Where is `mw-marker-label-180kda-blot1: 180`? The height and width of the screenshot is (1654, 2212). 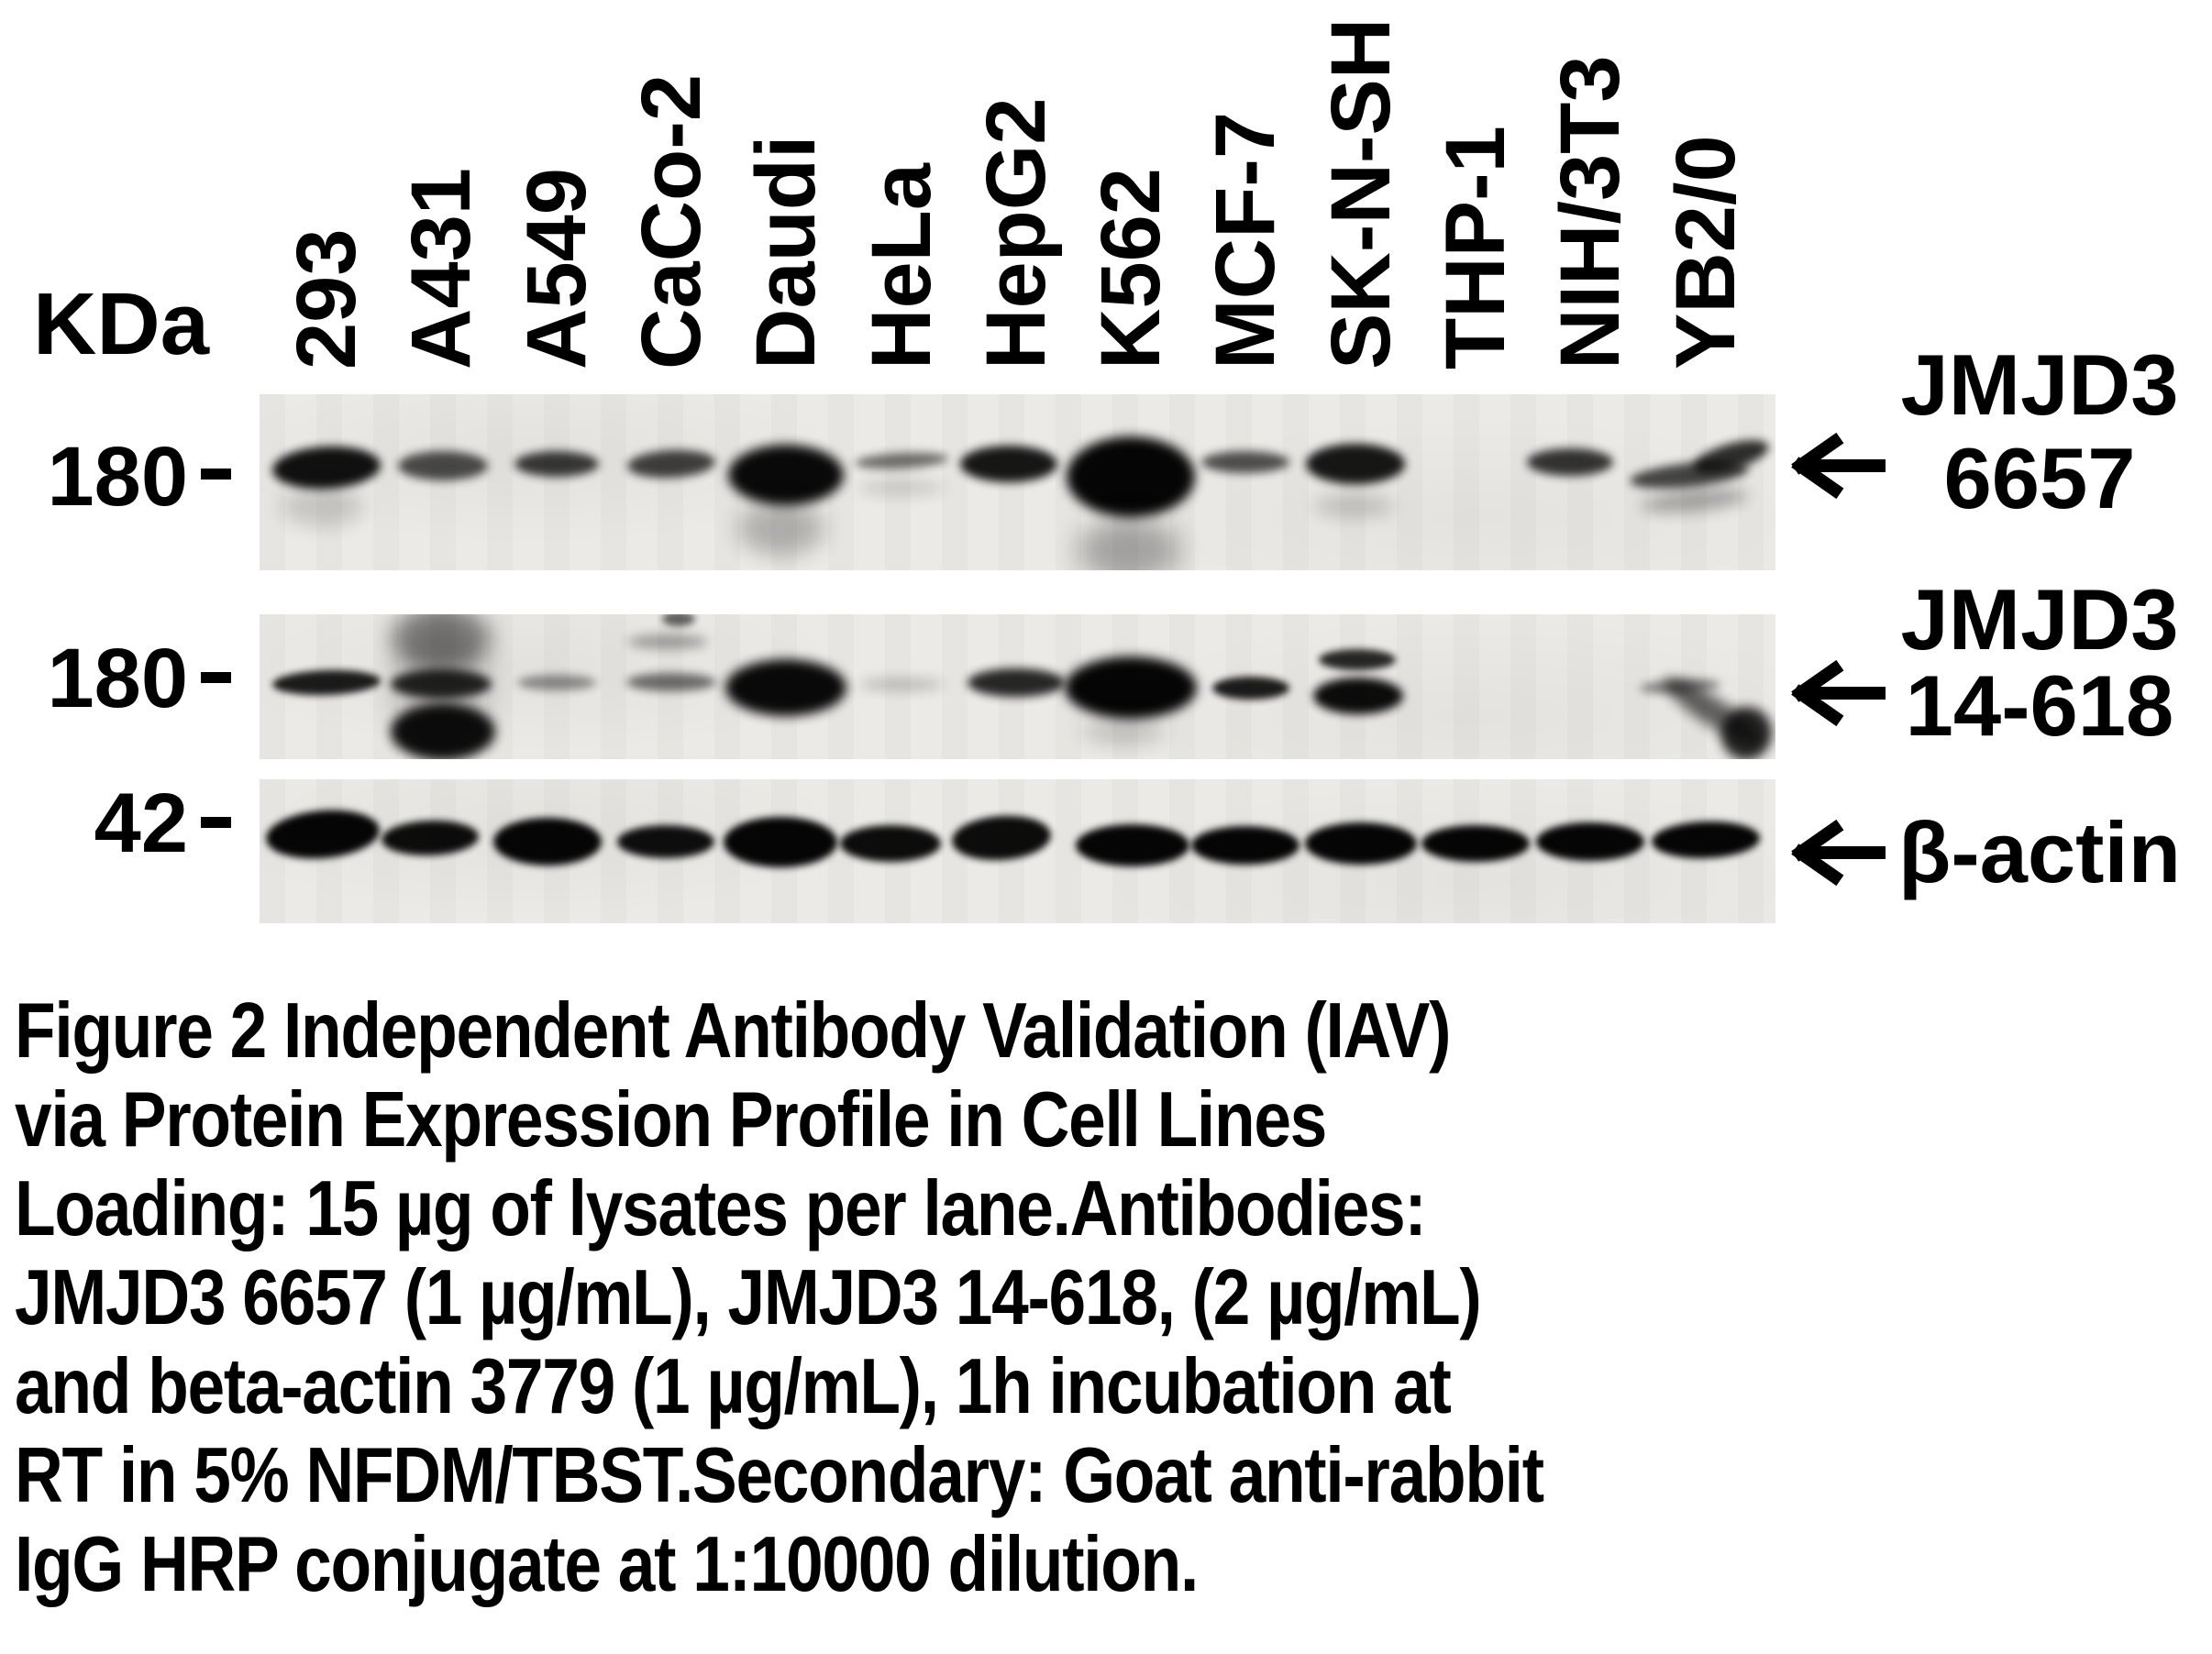
mw-marker-label-180kda-blot1: 180 is located at coordinates (118, 477).